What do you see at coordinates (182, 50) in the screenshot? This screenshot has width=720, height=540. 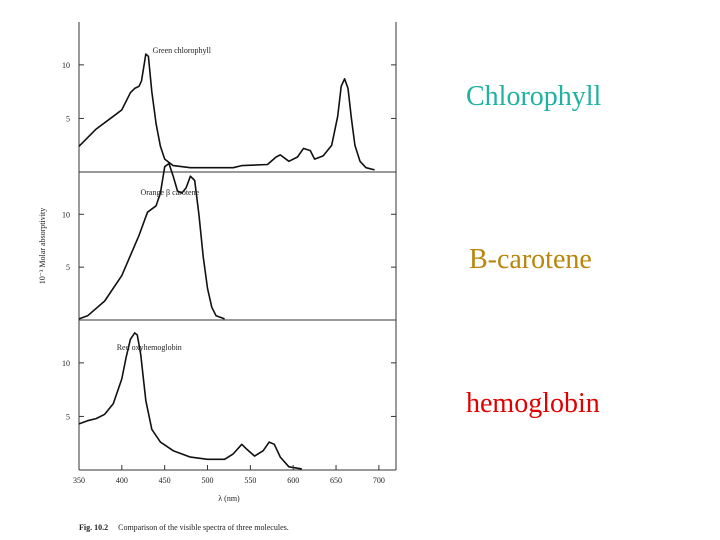 I see `panel-title: Green chlorophyll` at bounding box center [182, 50].